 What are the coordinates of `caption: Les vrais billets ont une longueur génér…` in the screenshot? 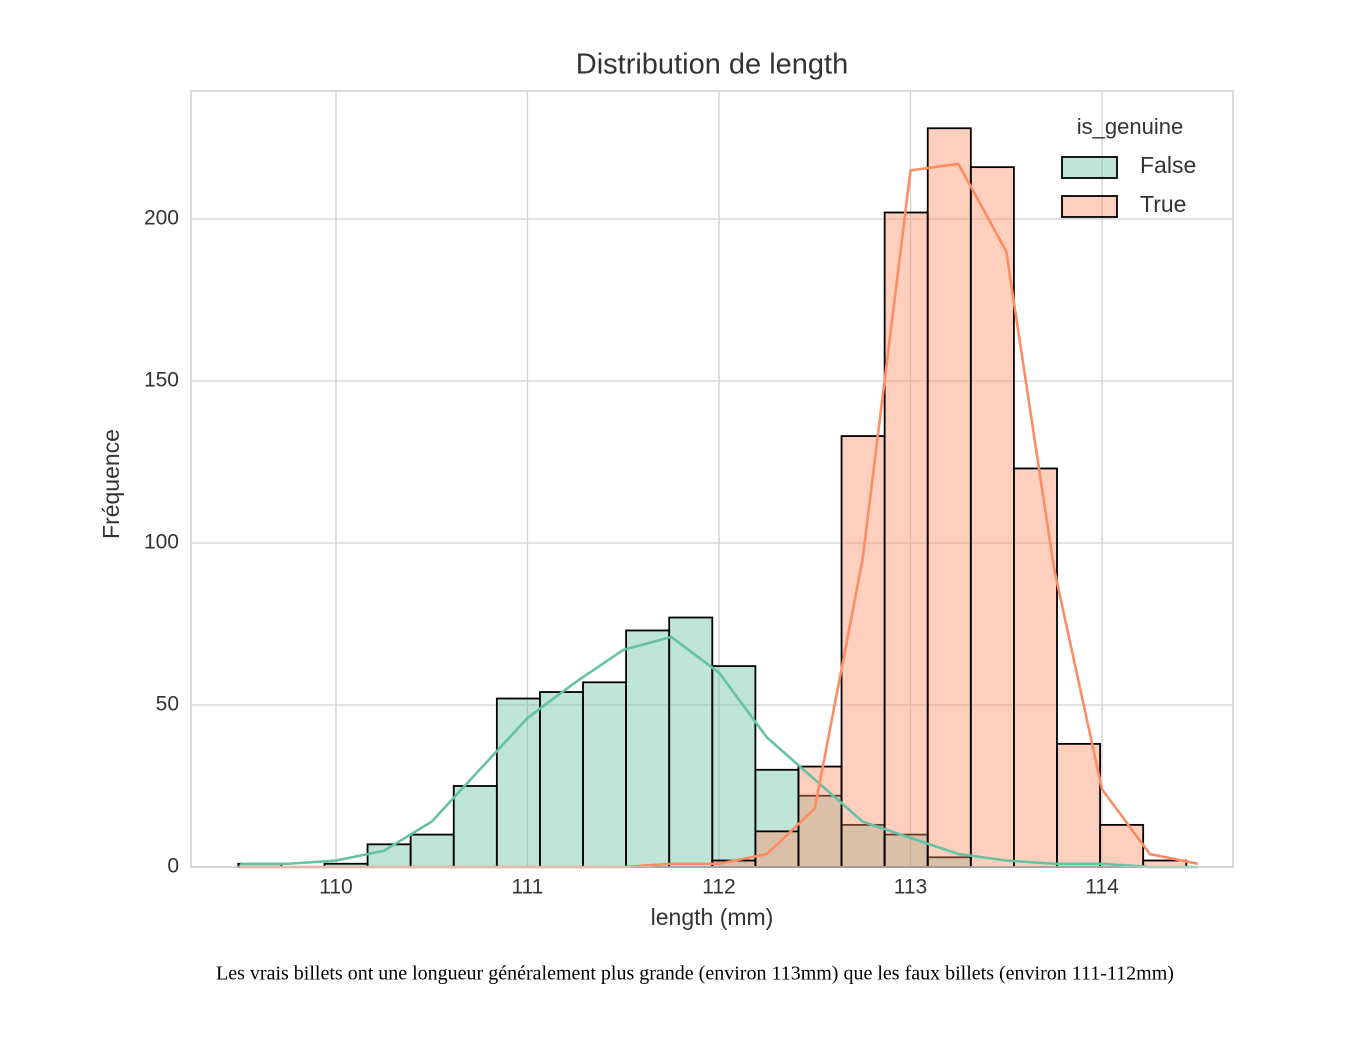 It's located at (695, 974).